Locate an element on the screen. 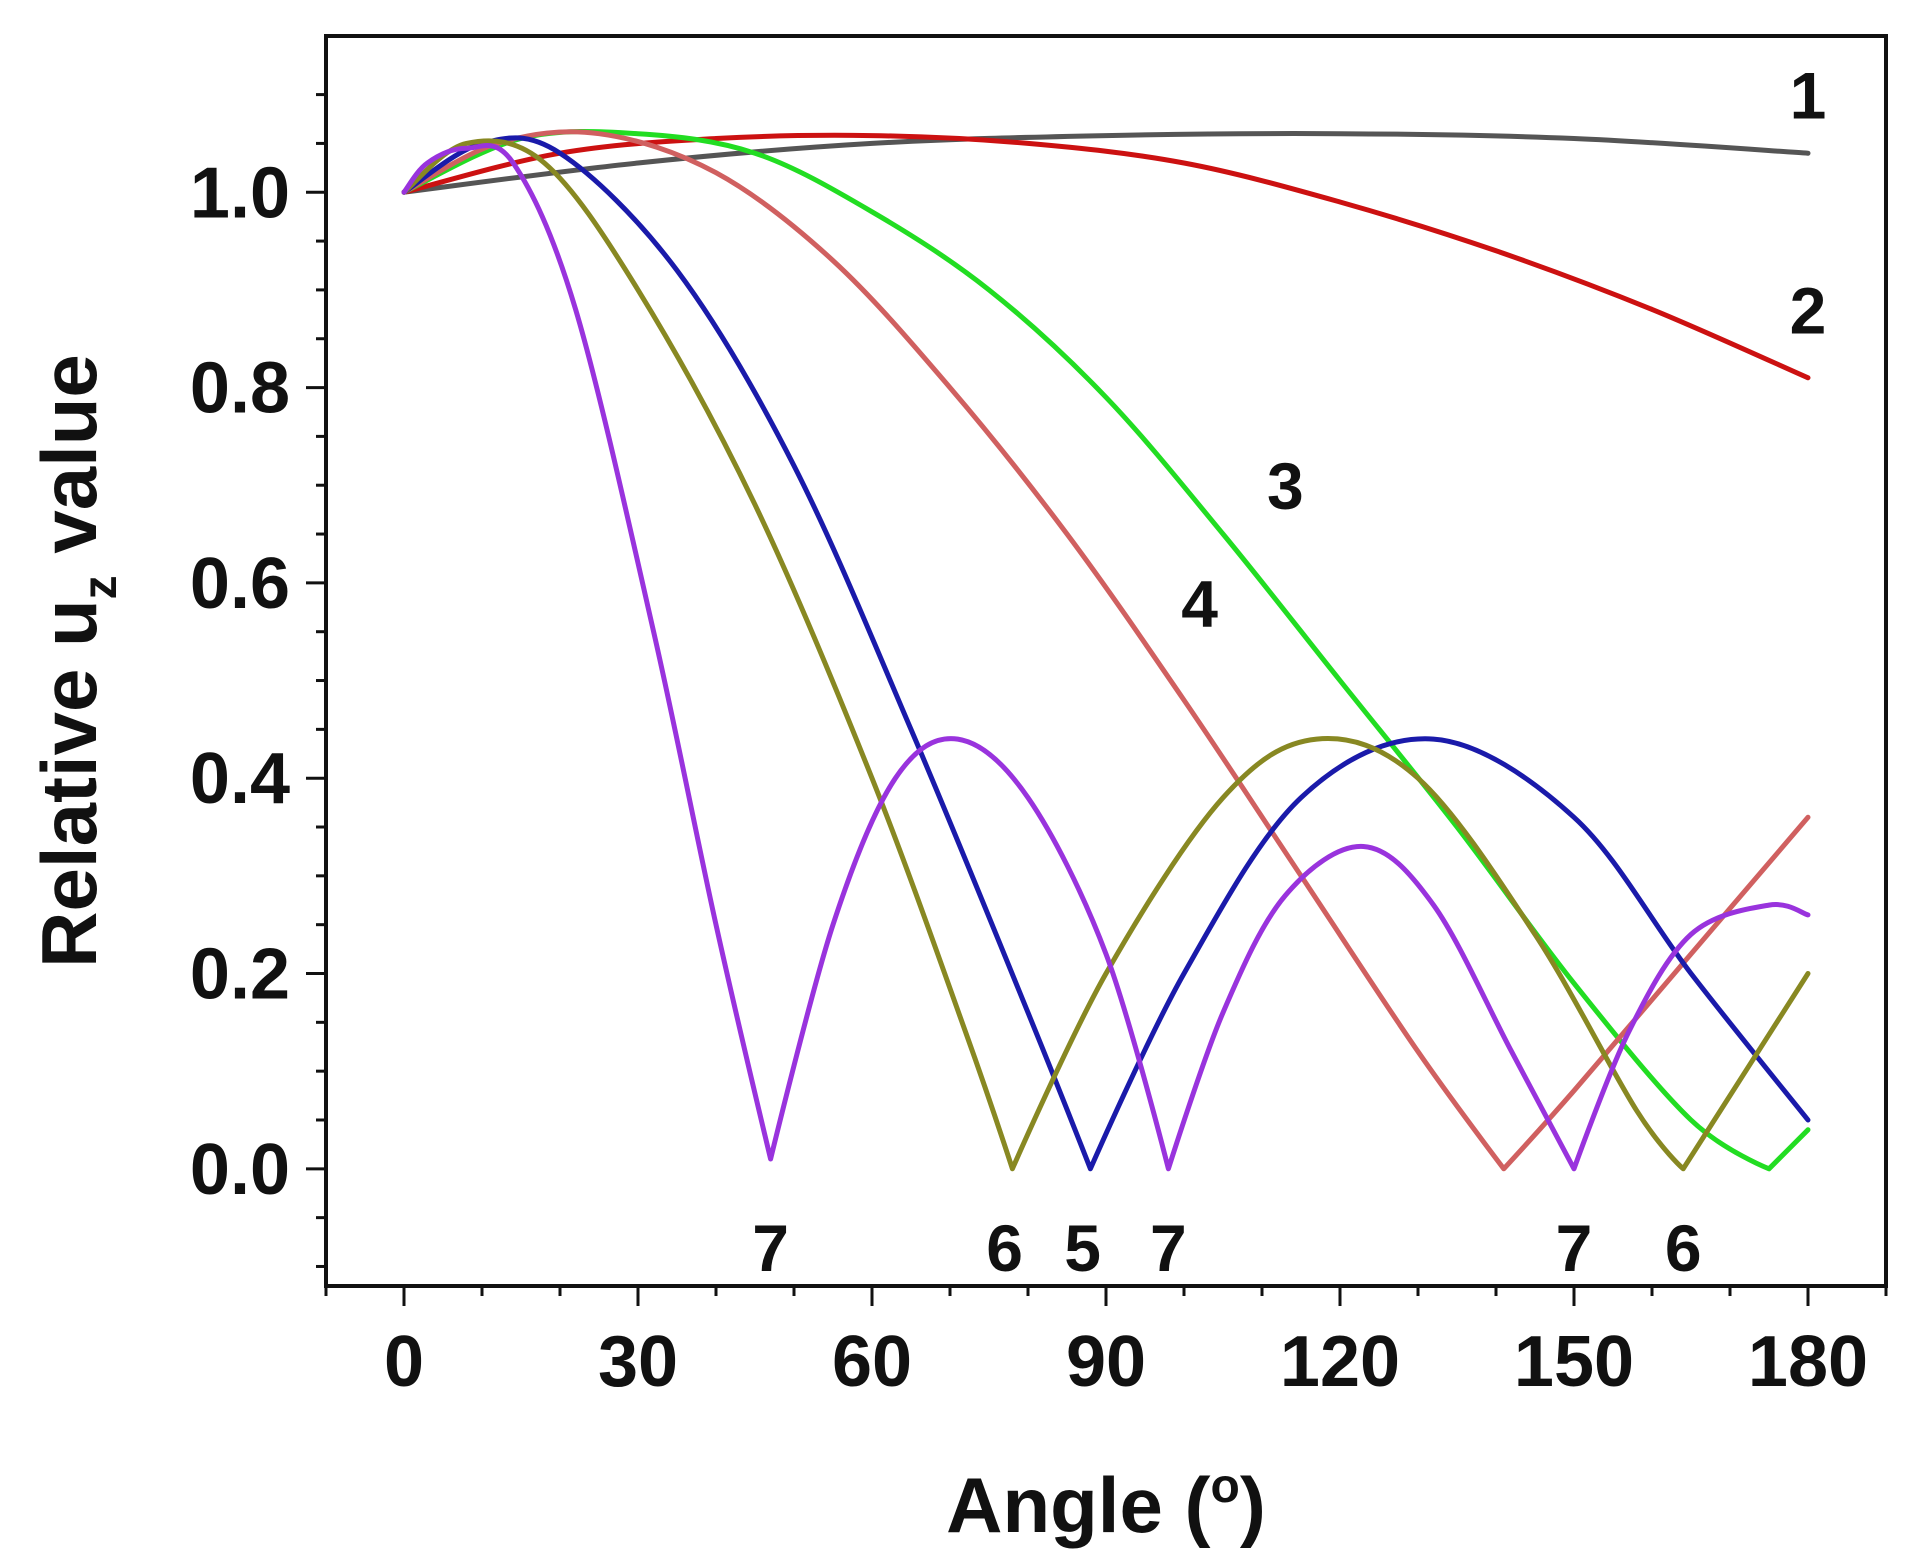 This screenshot has height=1563, width=1907. x-axis-title: Angle (o) is located at coordinates (1106, 1504).